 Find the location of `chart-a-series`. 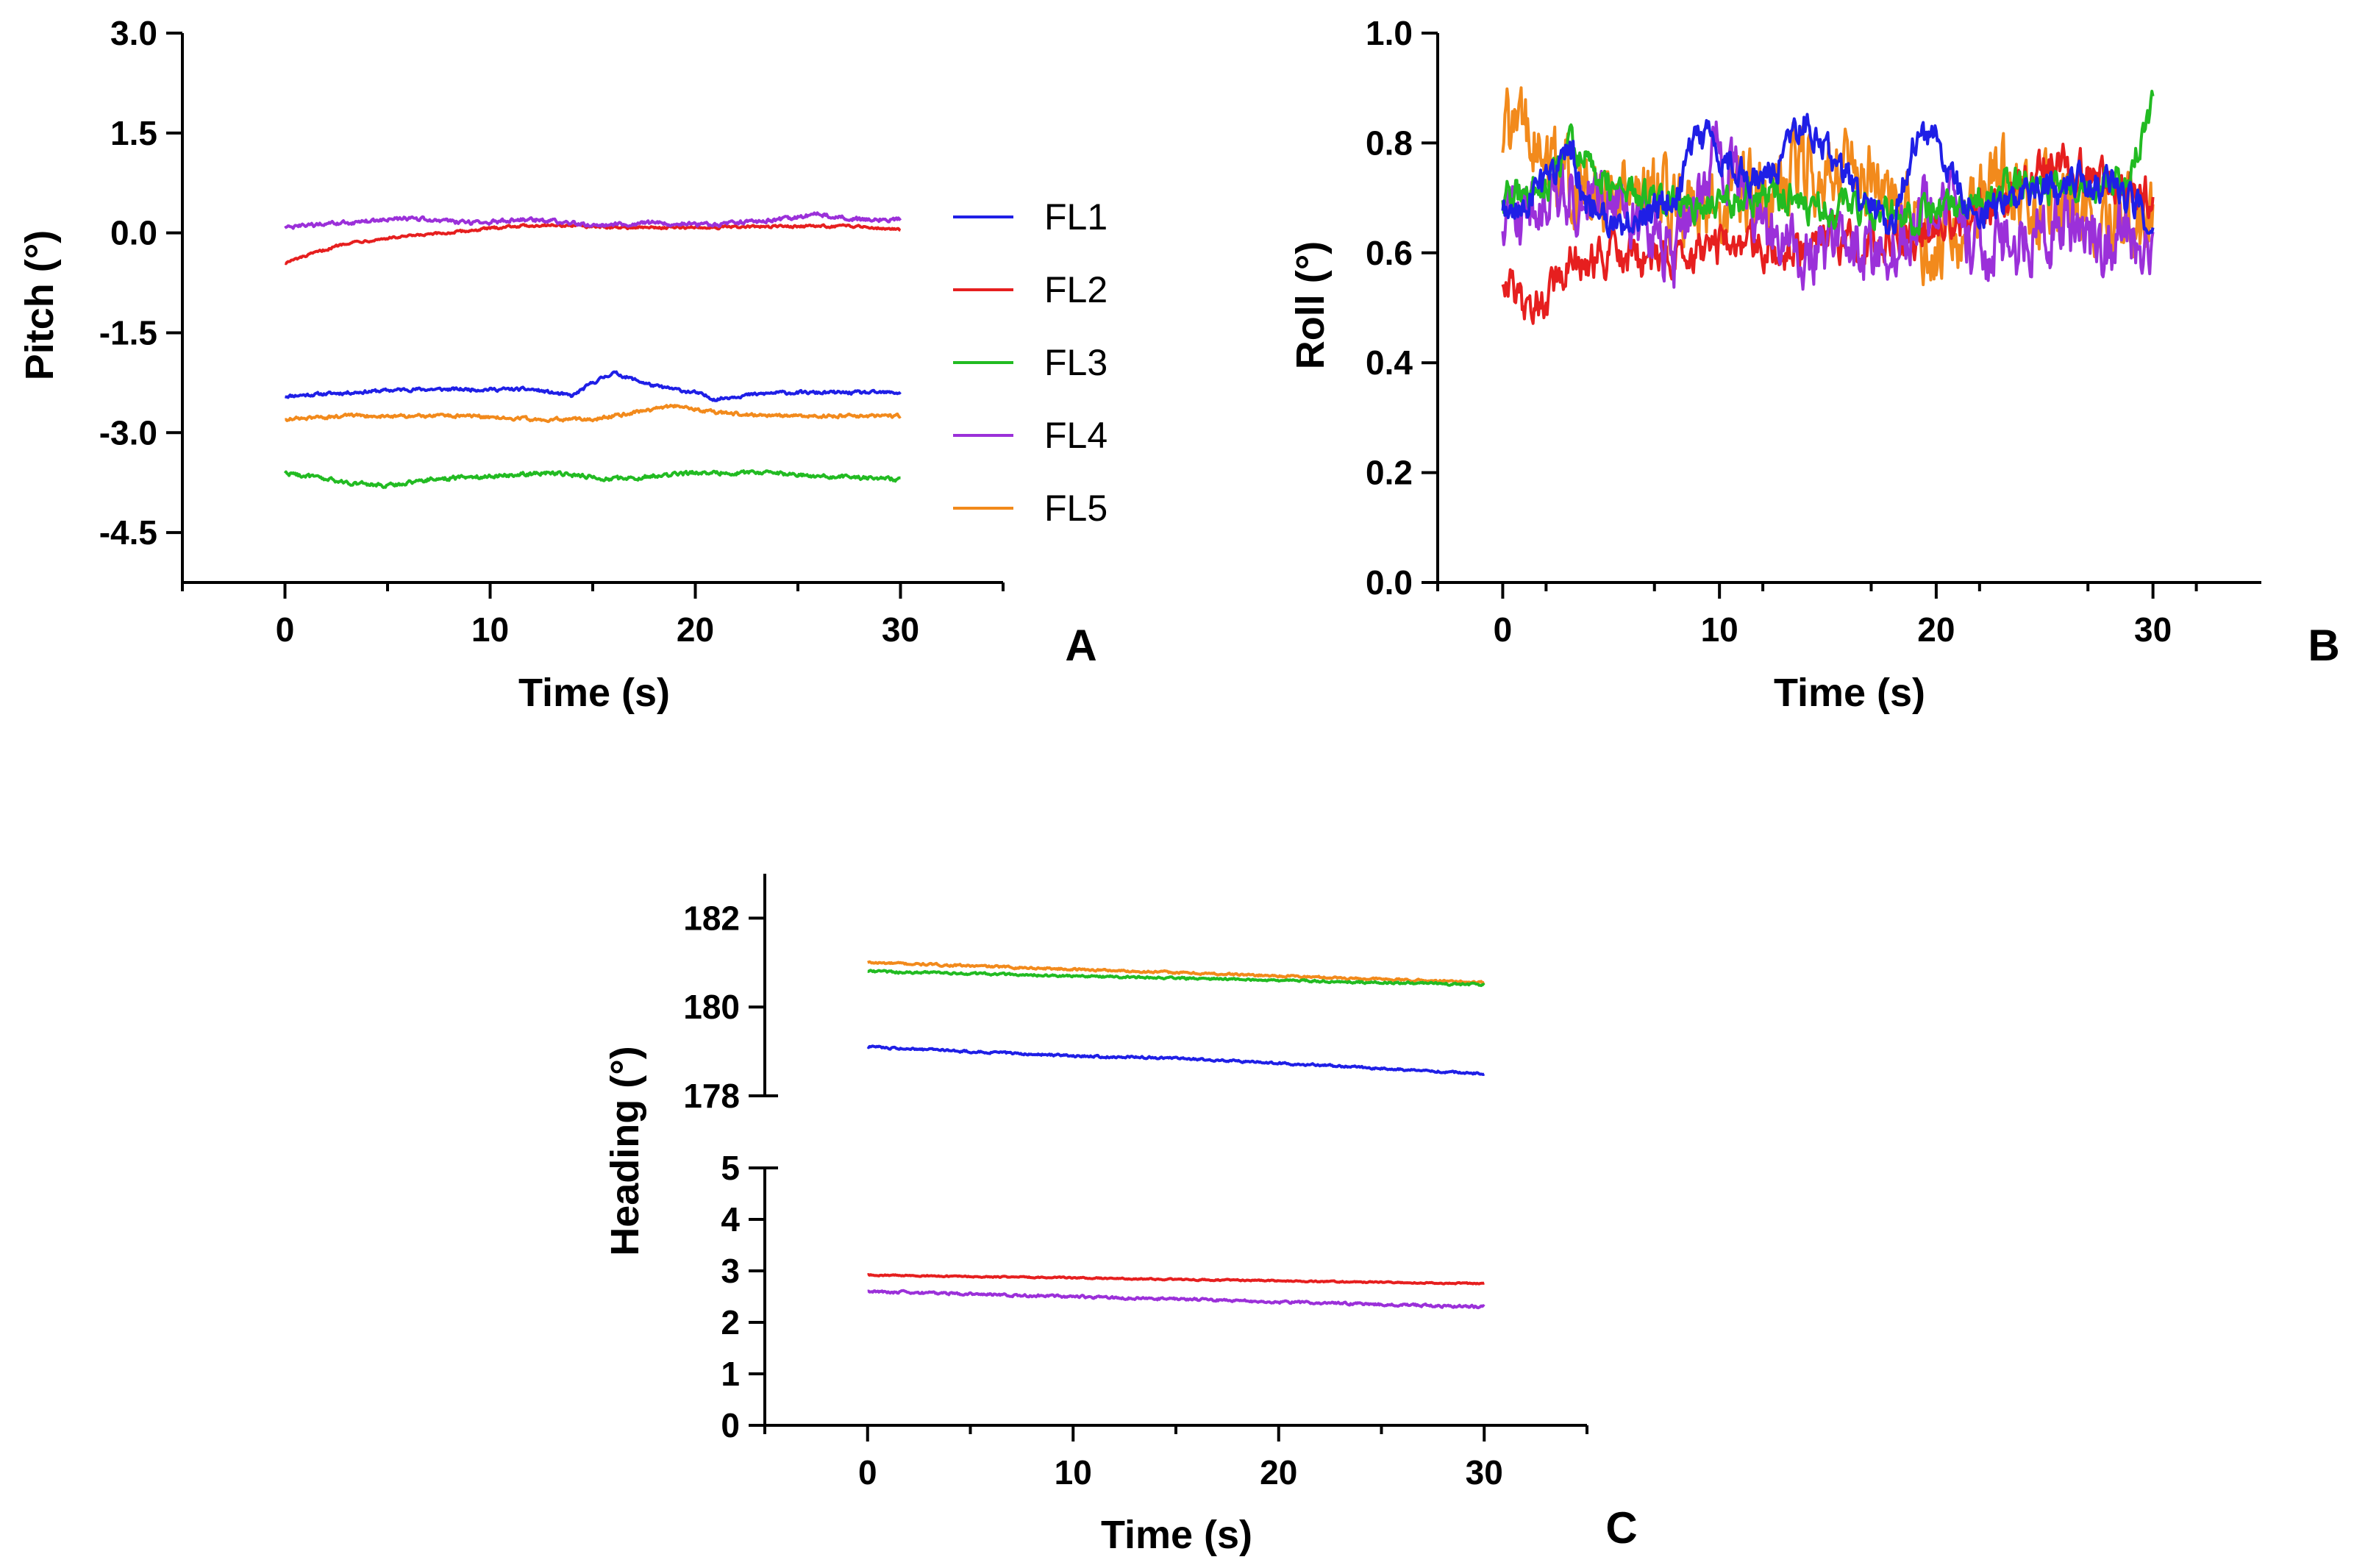

chart-a-series is located at coordinates (593, 350).